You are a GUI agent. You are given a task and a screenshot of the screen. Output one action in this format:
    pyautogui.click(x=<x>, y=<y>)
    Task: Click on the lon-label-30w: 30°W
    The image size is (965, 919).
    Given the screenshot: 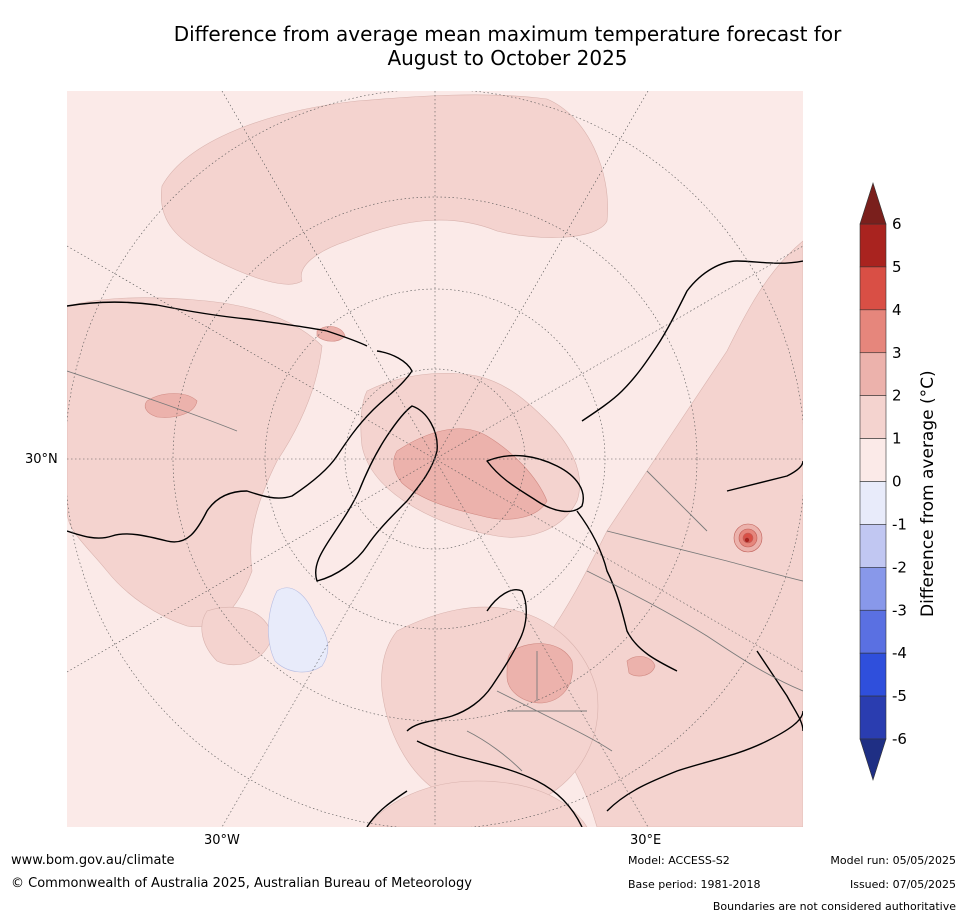 What is the action you would take?
    pyautogui.click(x=222, y=840)
    